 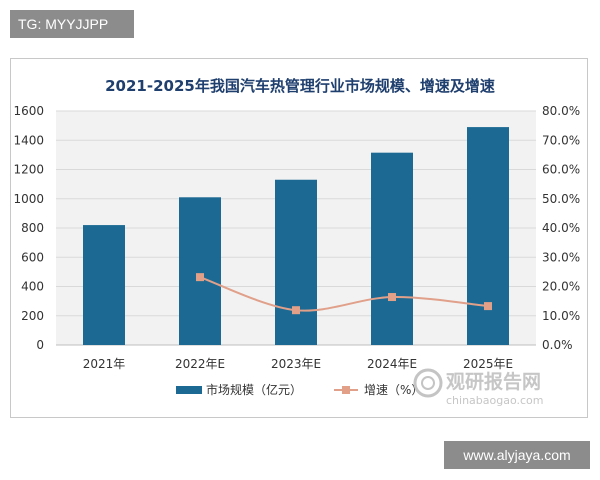 What do you see at coordinates (32, 257) in the screenshot?
I see `y-left-tick-label: 600` at bounding box center [32, 257].